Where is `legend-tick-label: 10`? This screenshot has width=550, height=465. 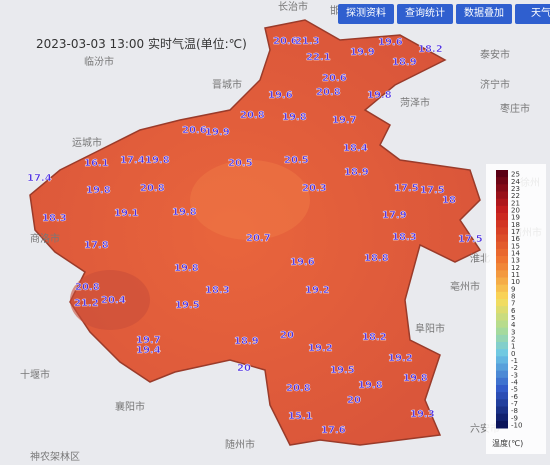
legend-tick-label: 10 is located at coordinates (515, 282).